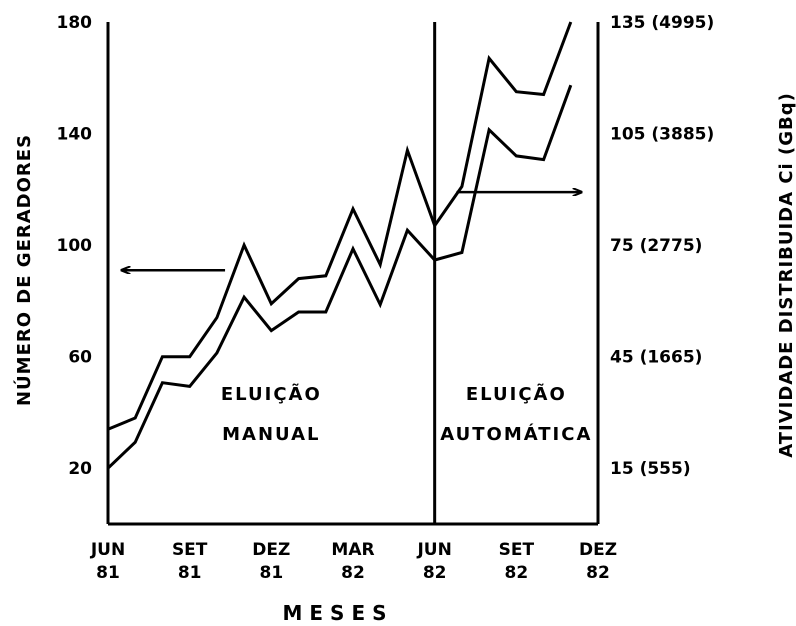  Describe the element at coordinates (656, 246) in the screenshot. I see `right-tick-label: 75 (2775)` at that location.